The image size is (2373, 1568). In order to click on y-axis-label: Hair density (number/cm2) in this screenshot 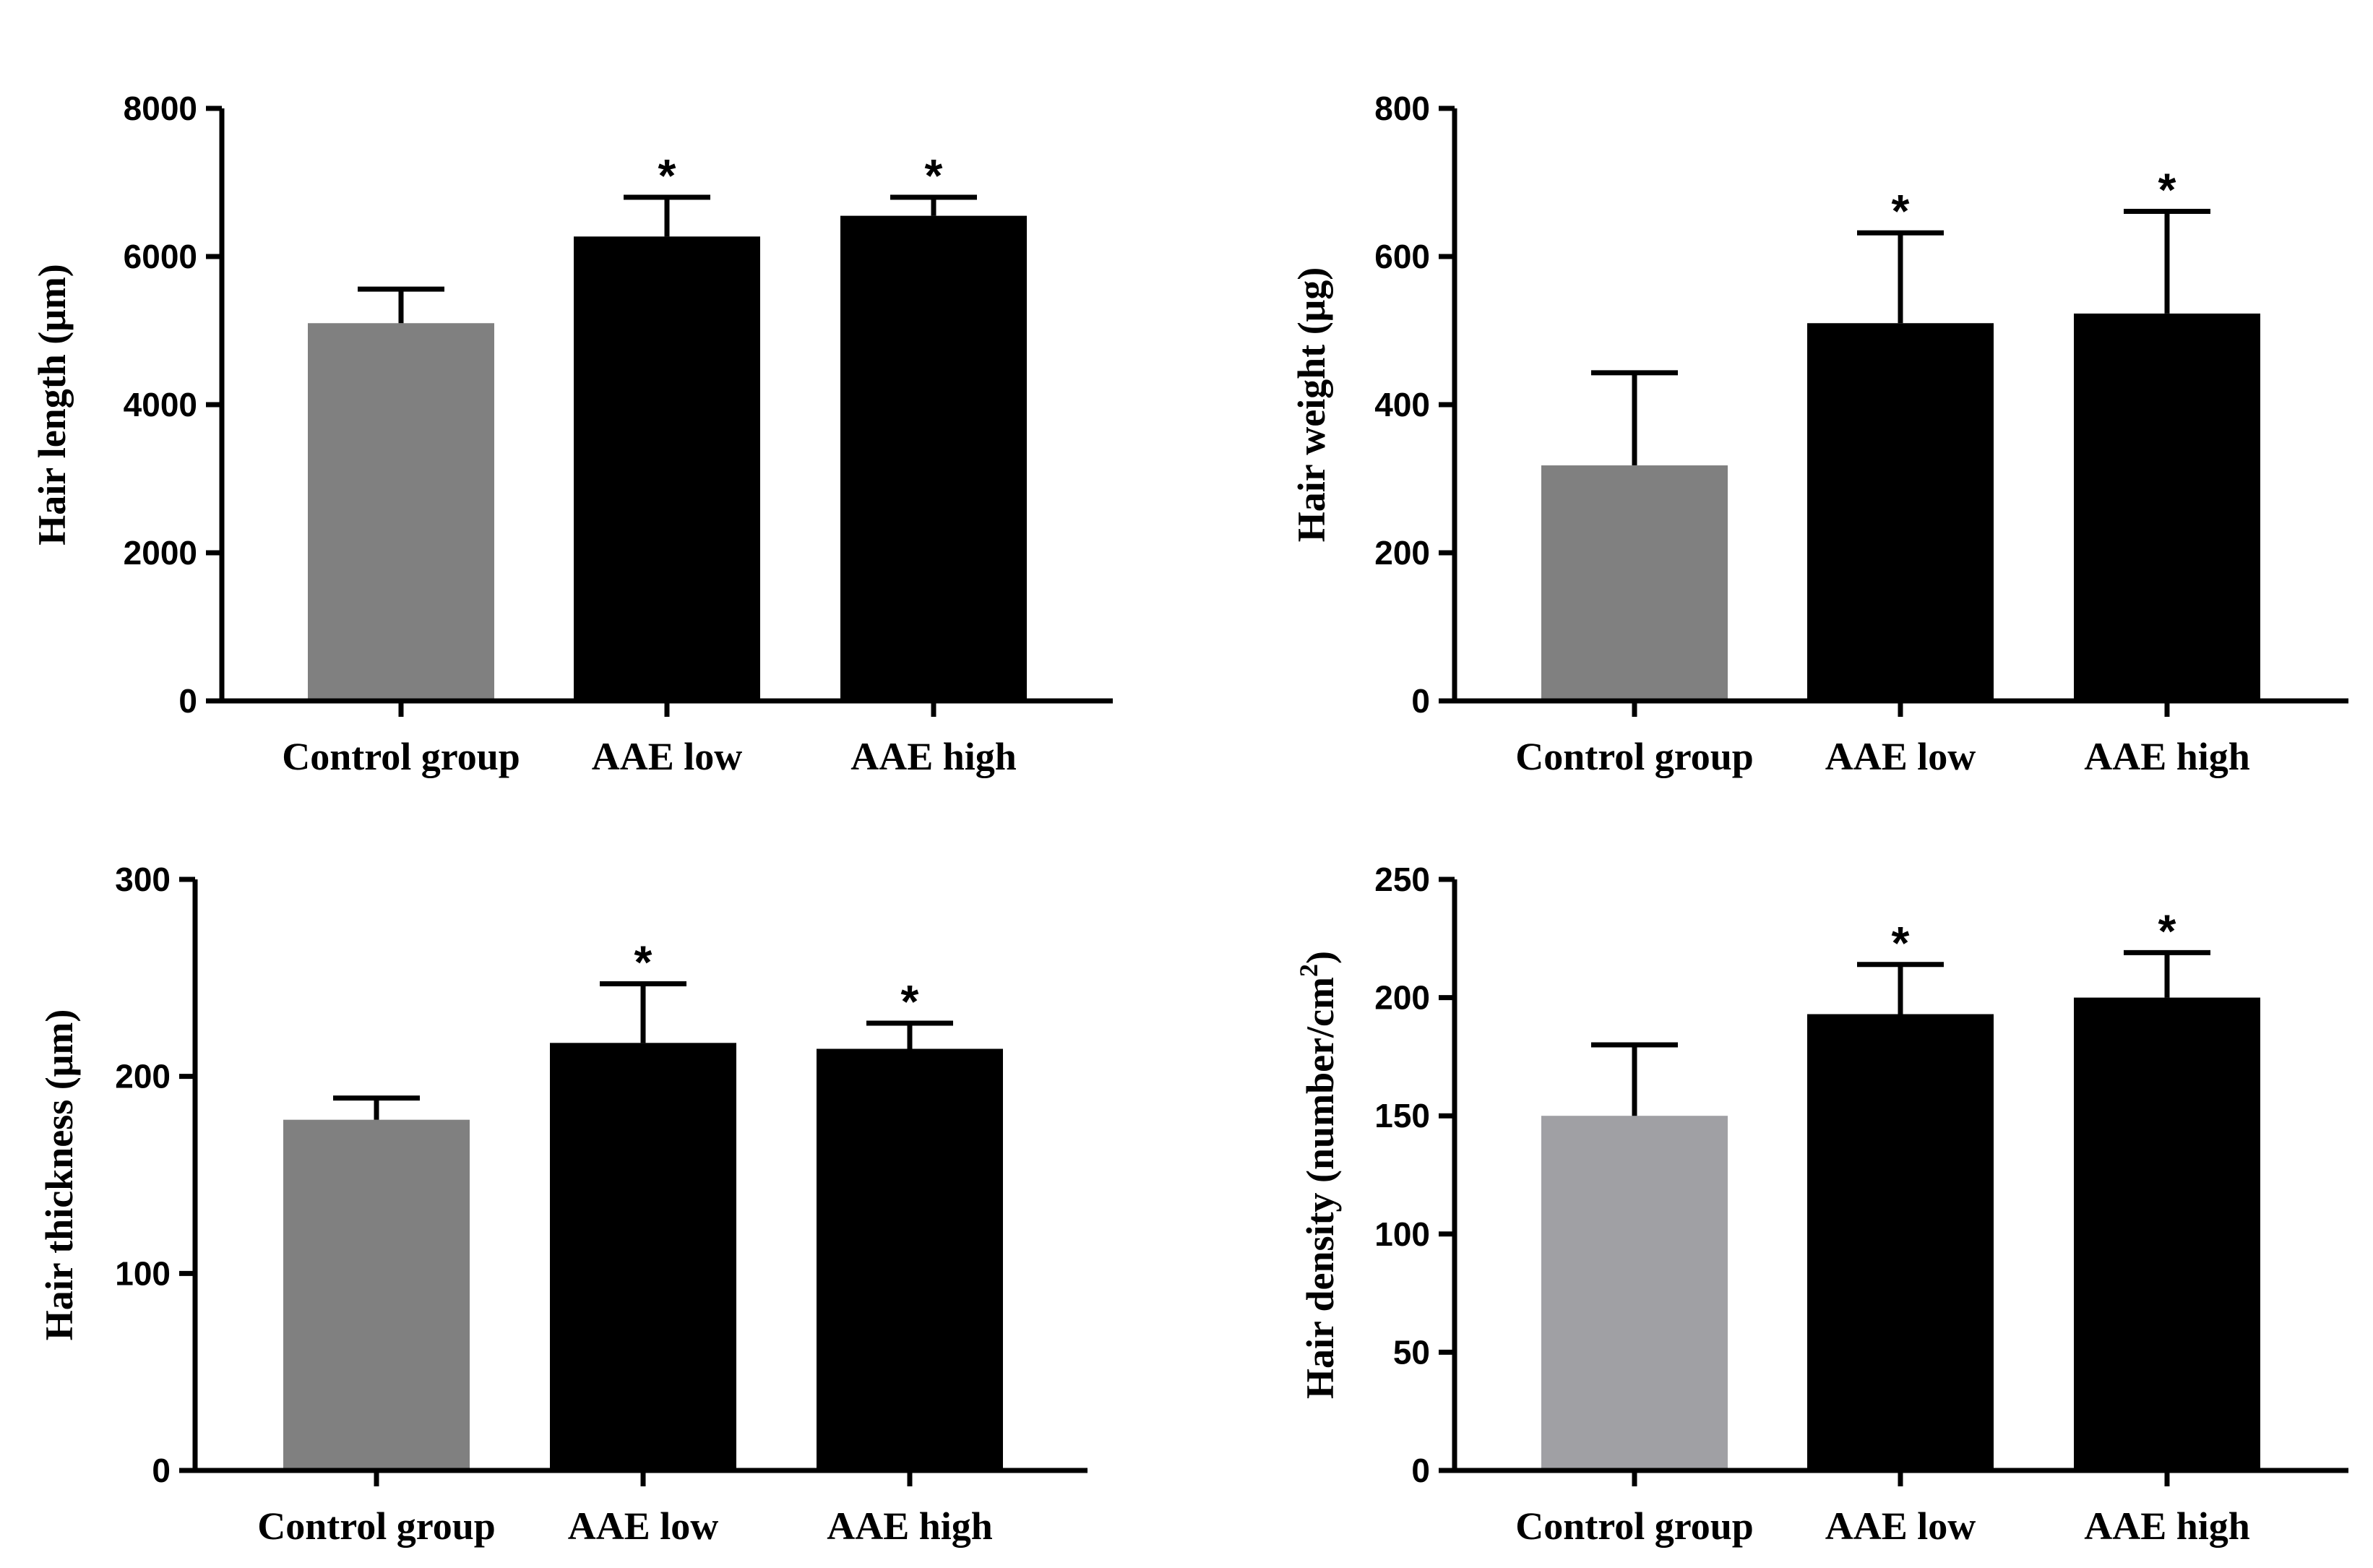, I will do `click(1318, 1175)`.